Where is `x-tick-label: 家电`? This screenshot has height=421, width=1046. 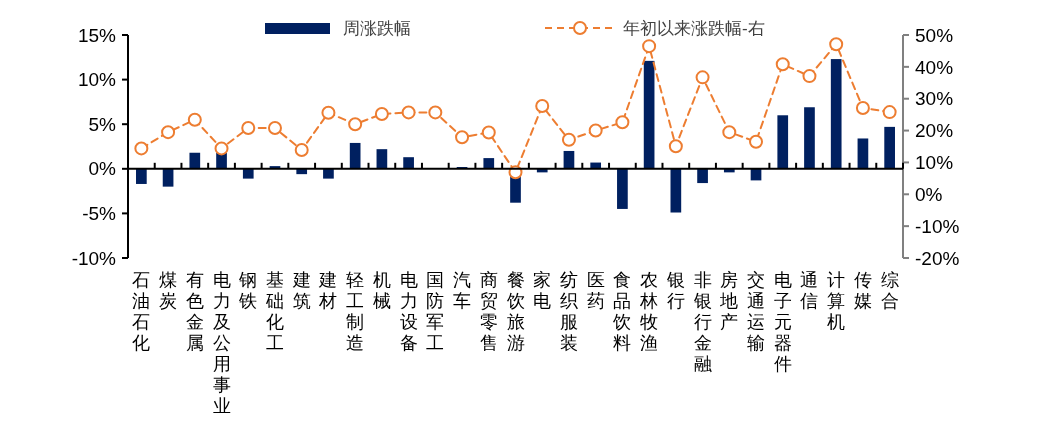
x-tick-label: 家电 is located at coordinates (542, 290).